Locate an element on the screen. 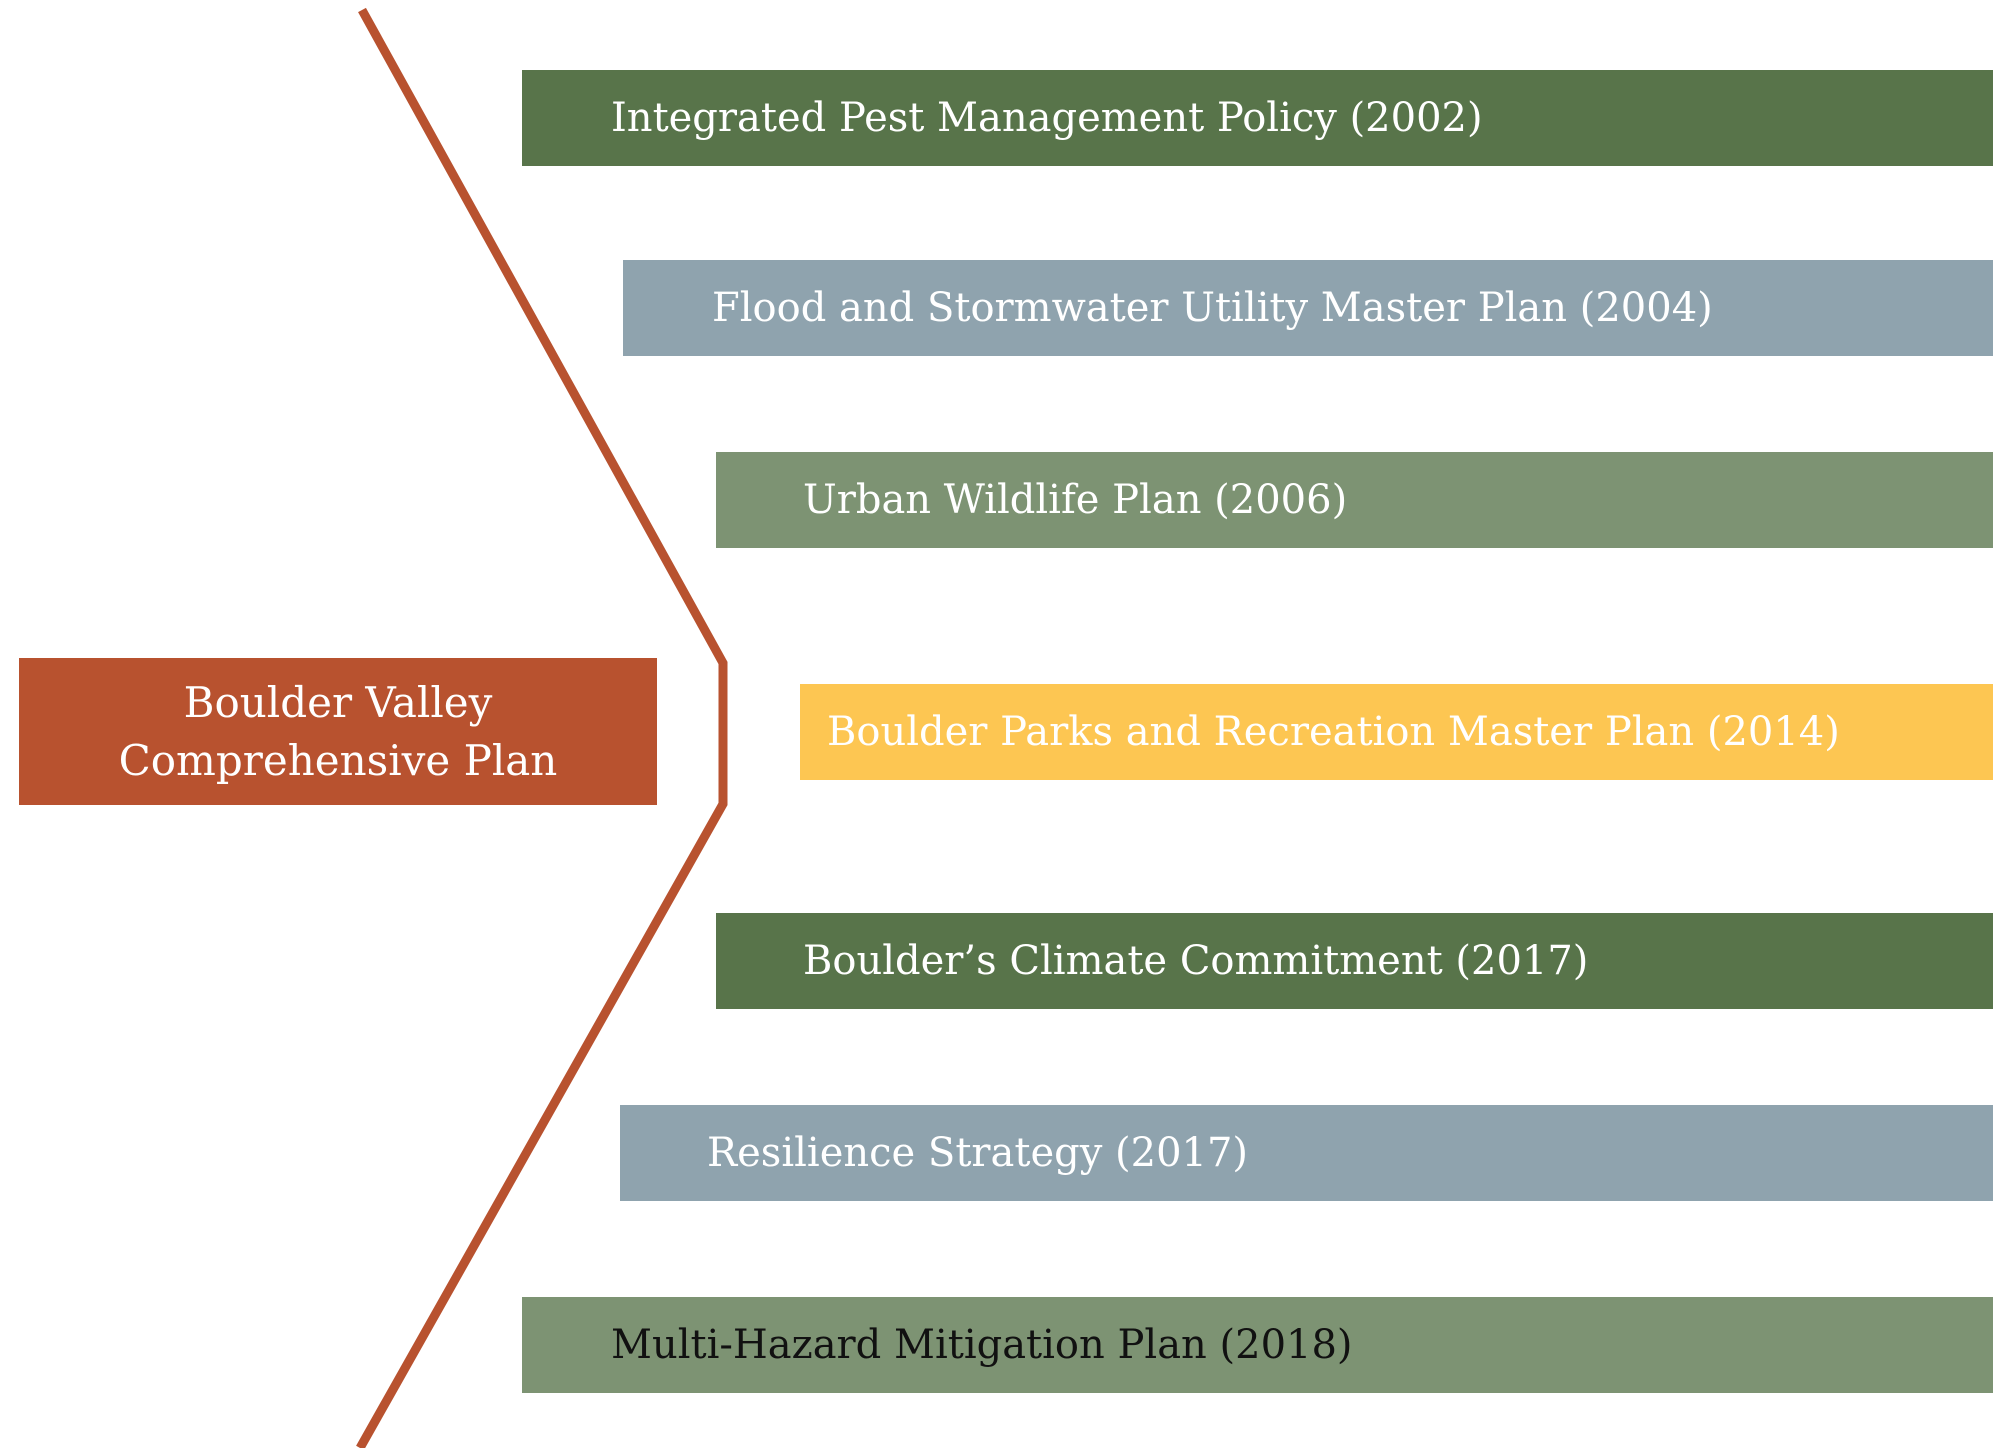  center-box: Boulder Valley Comprehensive Plan is located at coordinates (338, 731).